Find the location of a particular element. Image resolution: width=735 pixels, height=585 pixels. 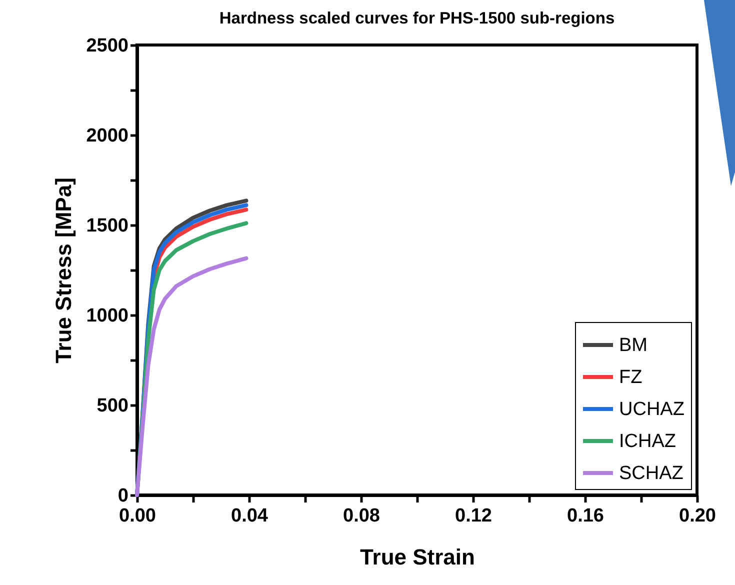

x-tick-label: 0.12 is located at coordinates (473, 516).